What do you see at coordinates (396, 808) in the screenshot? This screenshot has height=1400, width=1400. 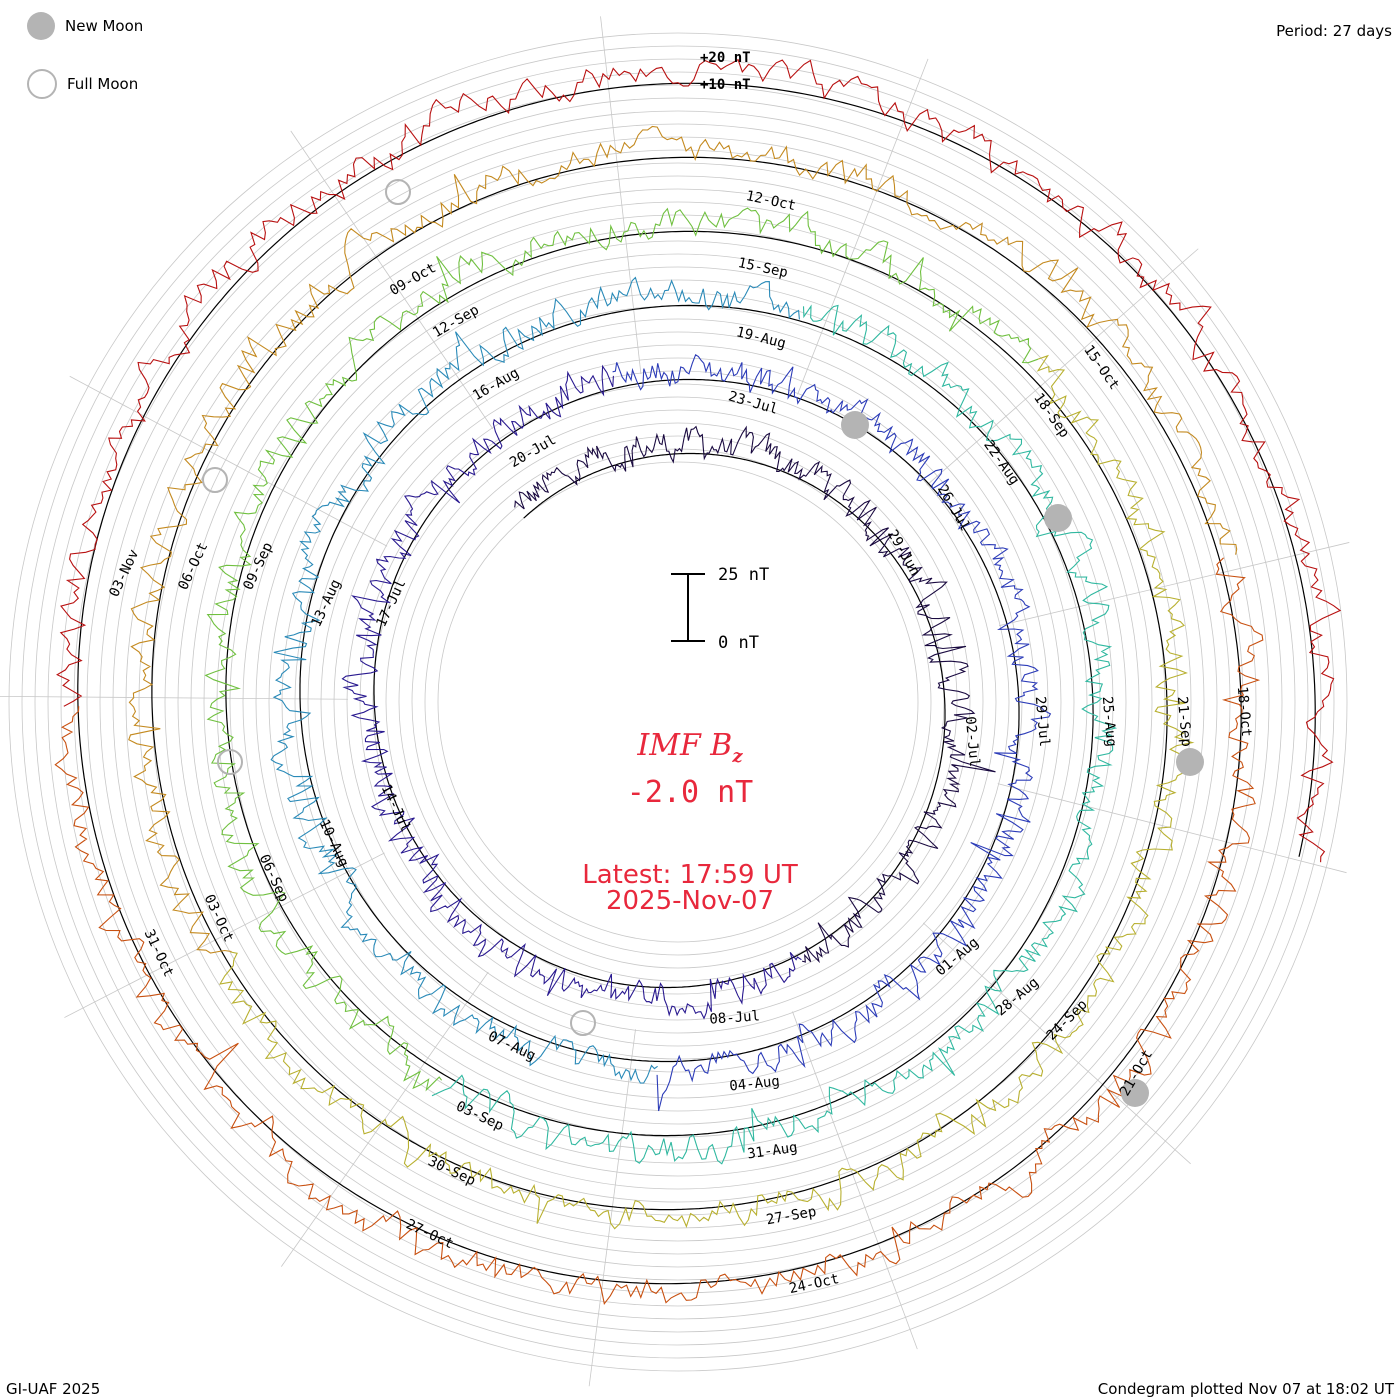 I see `date-label: 14-Jul` at bounding box center [396, 808].